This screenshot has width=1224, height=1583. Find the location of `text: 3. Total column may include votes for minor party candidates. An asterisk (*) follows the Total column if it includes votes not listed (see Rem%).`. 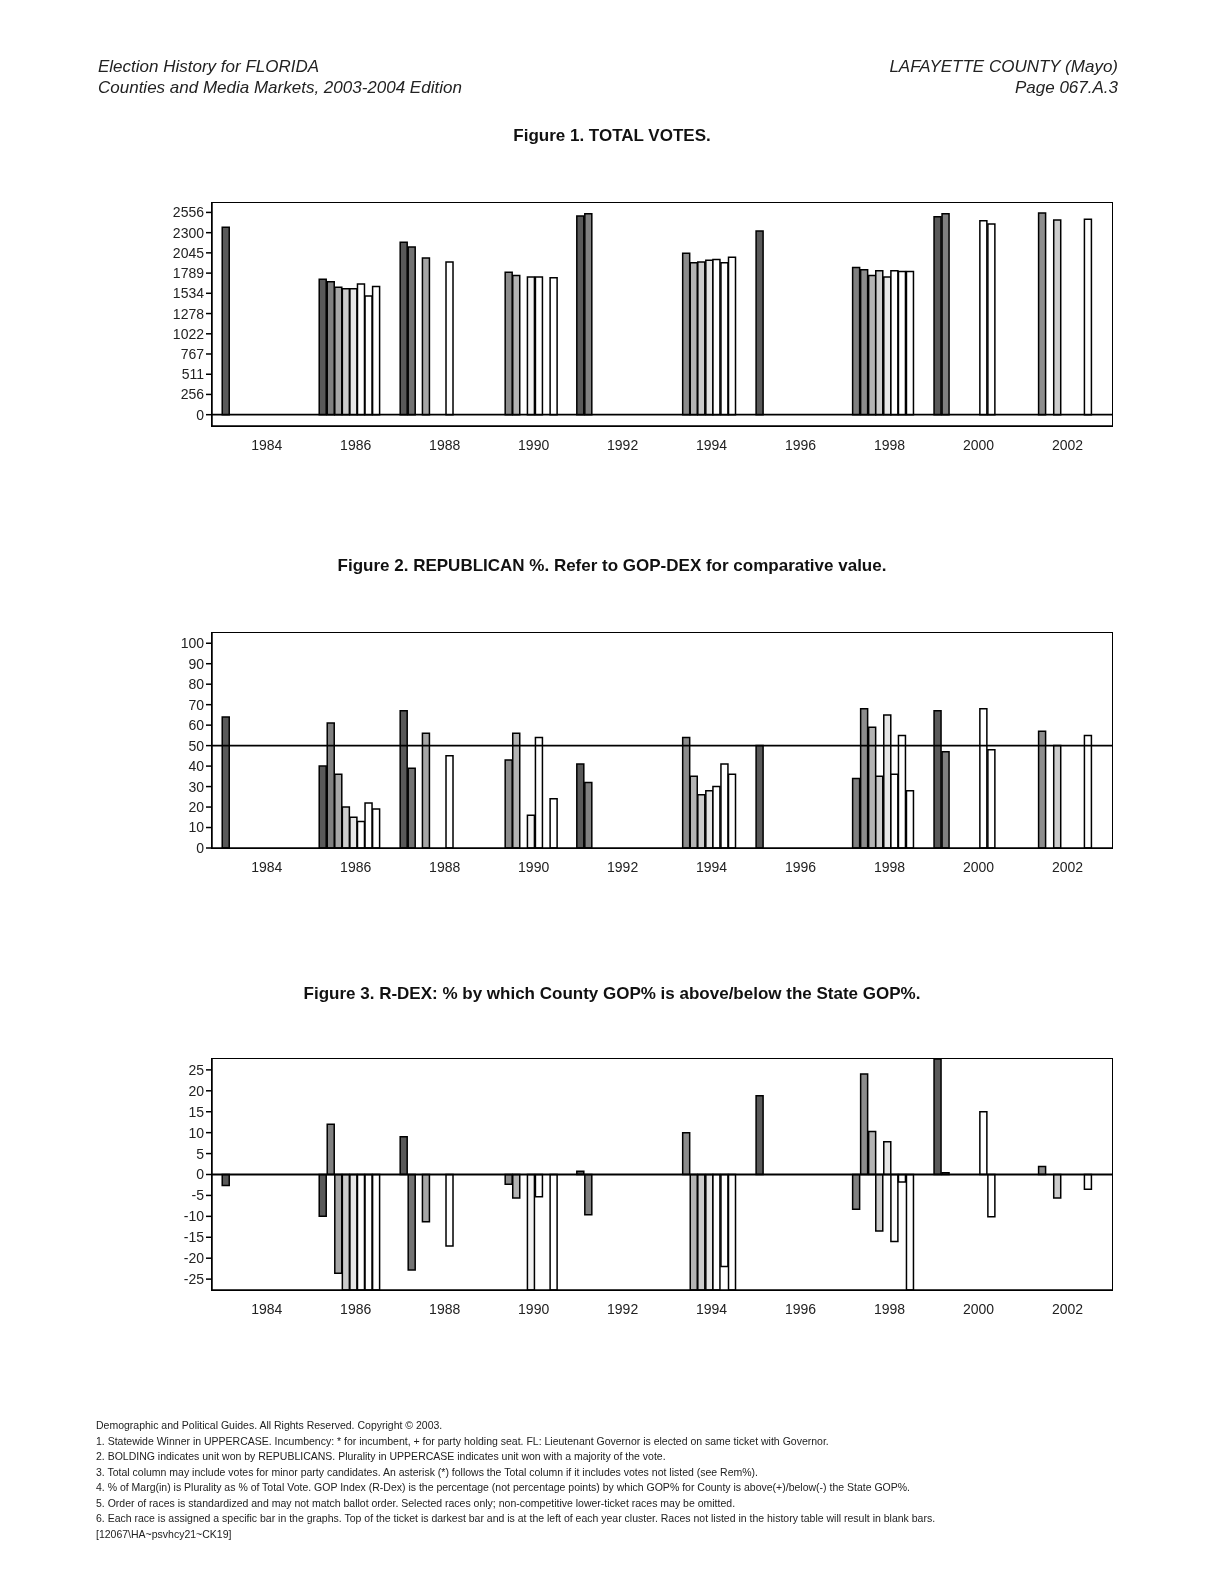

text: 3. Total column may include votes for minor party candidates. An asterisk (*) follows the Total column if it includes votes not listed (see Rem%). is located at coordinates (427, 1472).